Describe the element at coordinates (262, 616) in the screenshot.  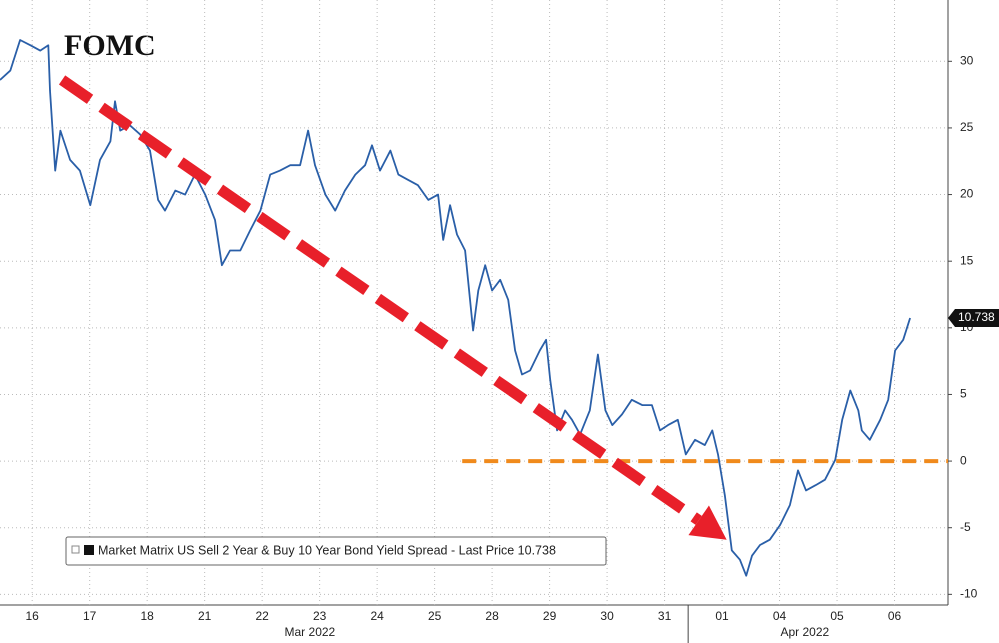
I see `x-tick-label: 22` at that location.